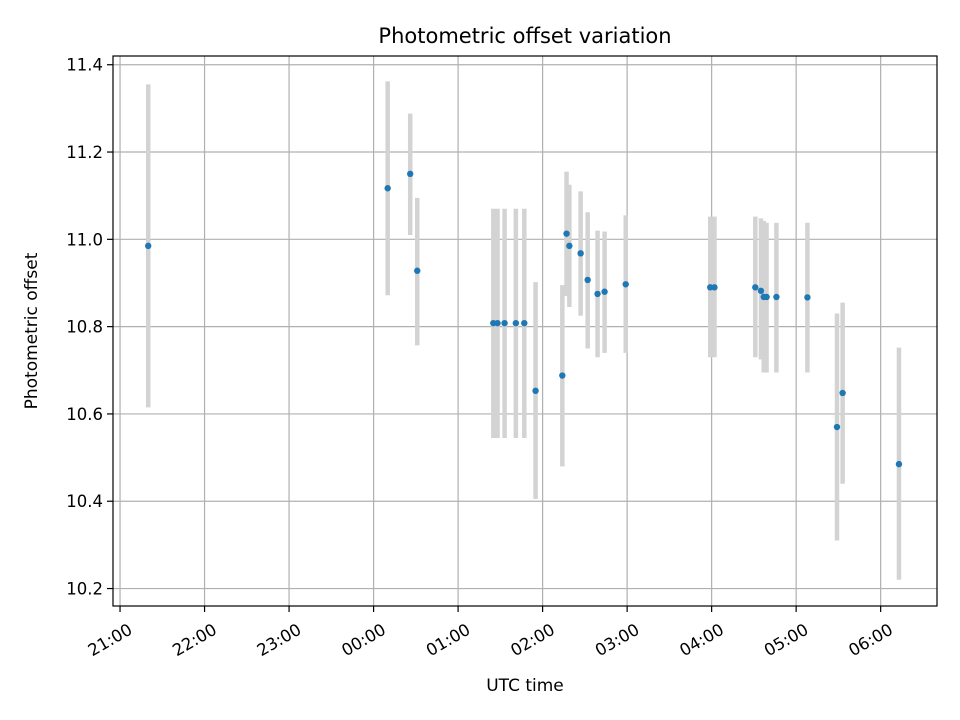 The image size is (960, 720). I want to click on x-tick-label: 03:00, so click(617, 640).